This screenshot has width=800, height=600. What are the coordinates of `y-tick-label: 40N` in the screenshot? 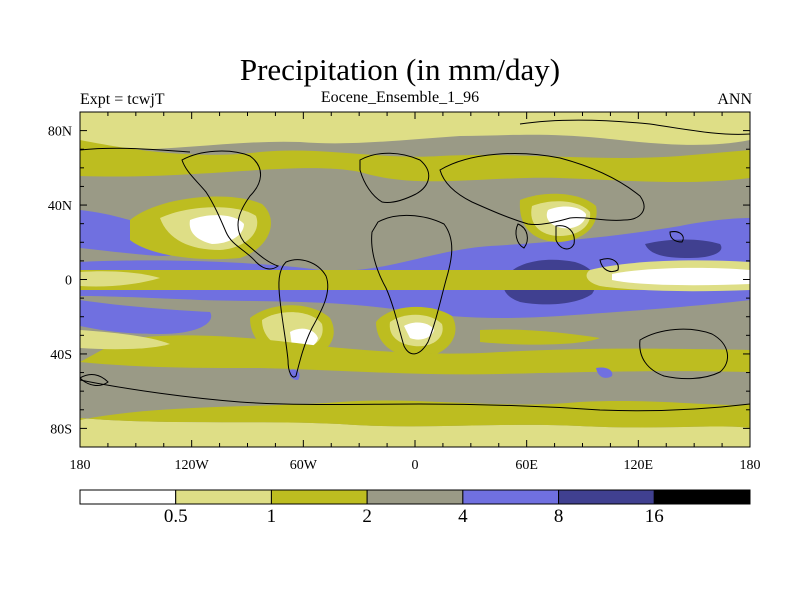 It's located at (60, 206).